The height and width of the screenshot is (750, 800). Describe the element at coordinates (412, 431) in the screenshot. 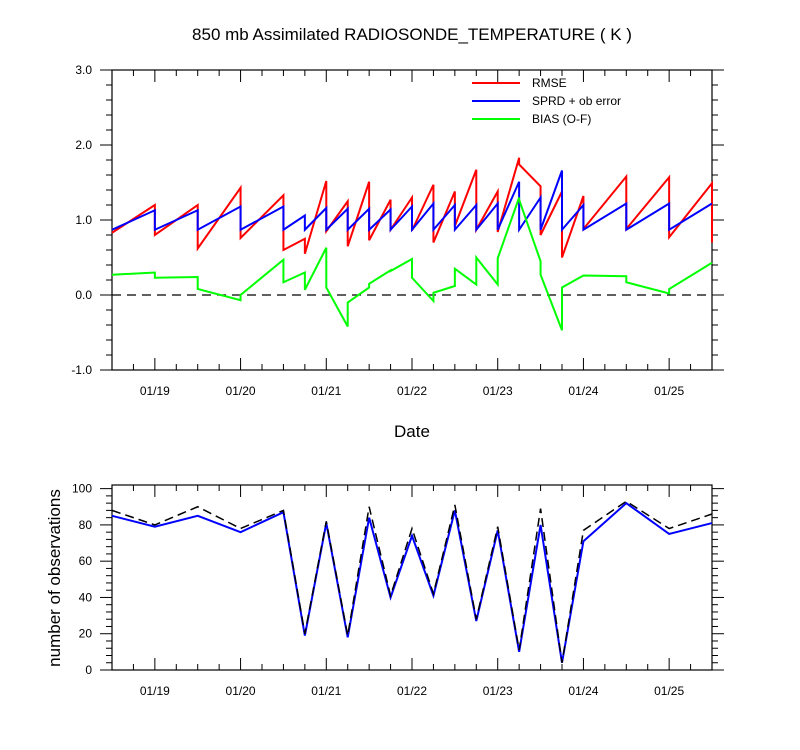

I see `x-axis-label: Date` at that location.